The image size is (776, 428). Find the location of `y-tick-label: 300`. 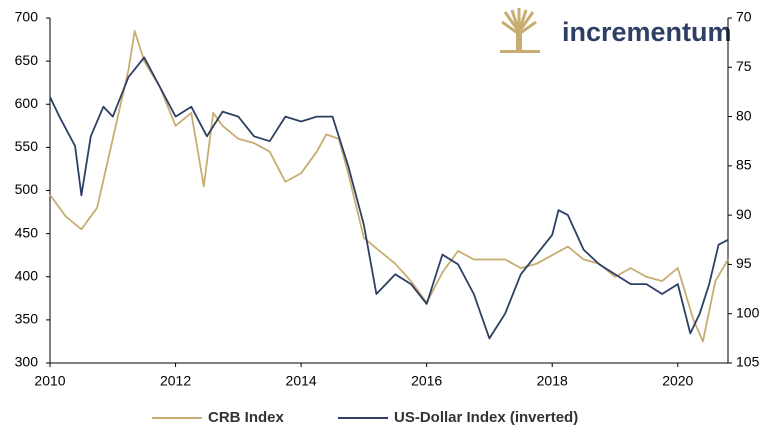

y-tick-label: 300 is located at coordinates (27, 362).